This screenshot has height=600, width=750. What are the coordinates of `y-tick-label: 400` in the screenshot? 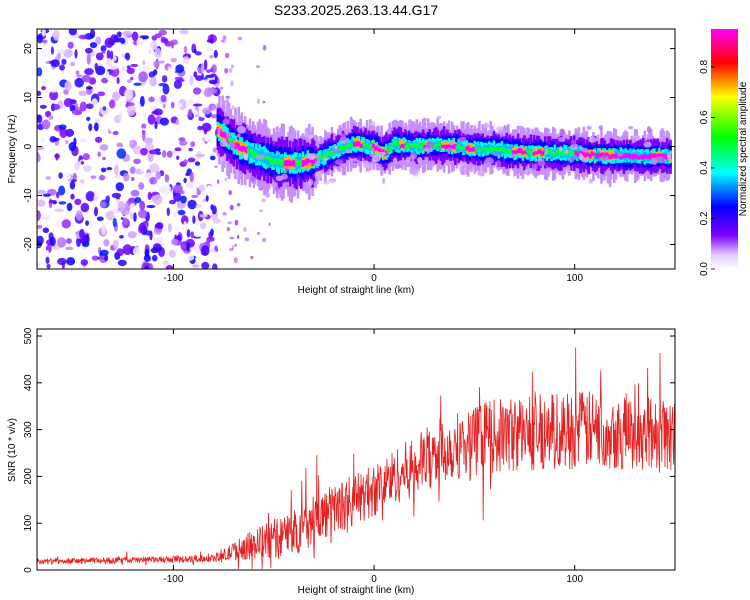 It's located at (28, 382).